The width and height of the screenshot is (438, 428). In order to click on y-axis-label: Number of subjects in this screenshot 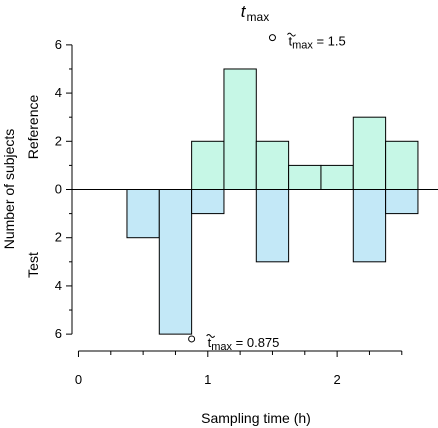, I will do `click(9, 189)`.